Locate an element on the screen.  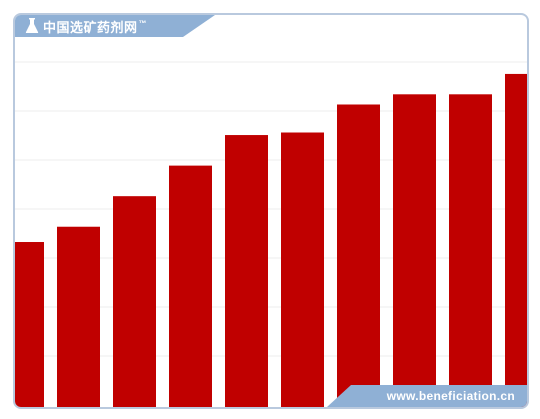
header-brand-tab: 中国选矿药剂网™ is located at coordinates (115, 26).